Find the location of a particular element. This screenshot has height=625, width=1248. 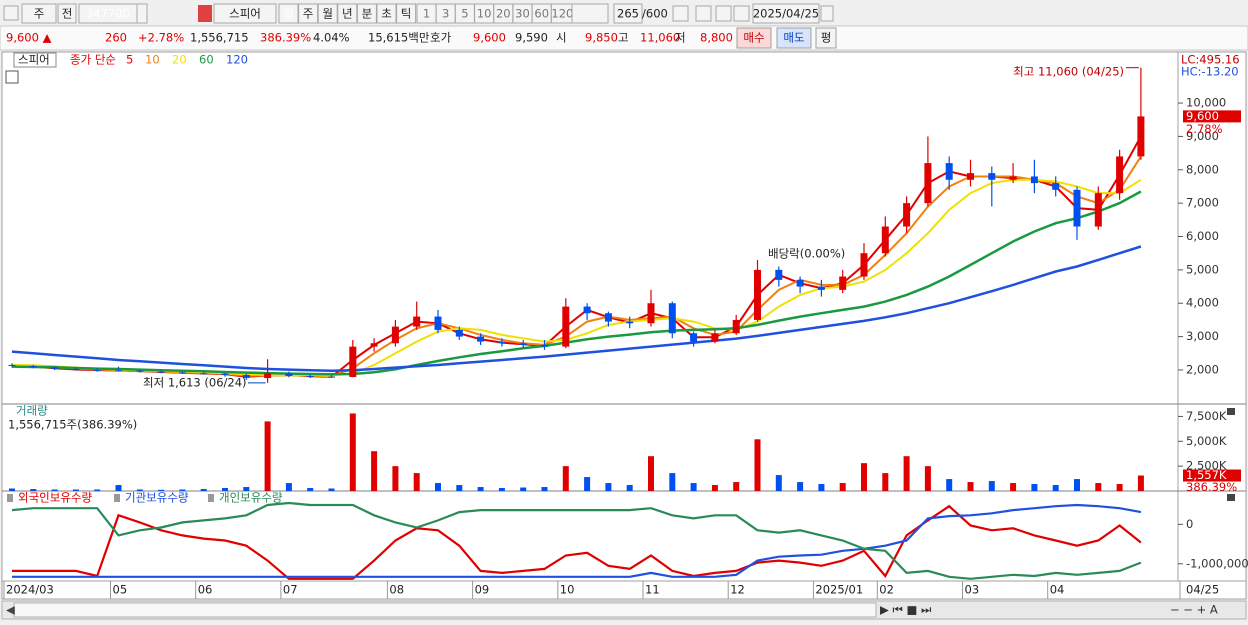

y-tick-label: 10,000 is located at coordinates (1206, 103).